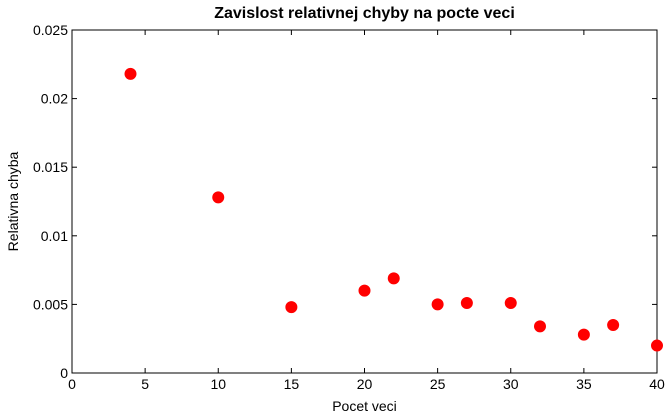 The height and width of the screenshot is (416, 667). I want to click on x-tick-label: 20, so click(365, 384).